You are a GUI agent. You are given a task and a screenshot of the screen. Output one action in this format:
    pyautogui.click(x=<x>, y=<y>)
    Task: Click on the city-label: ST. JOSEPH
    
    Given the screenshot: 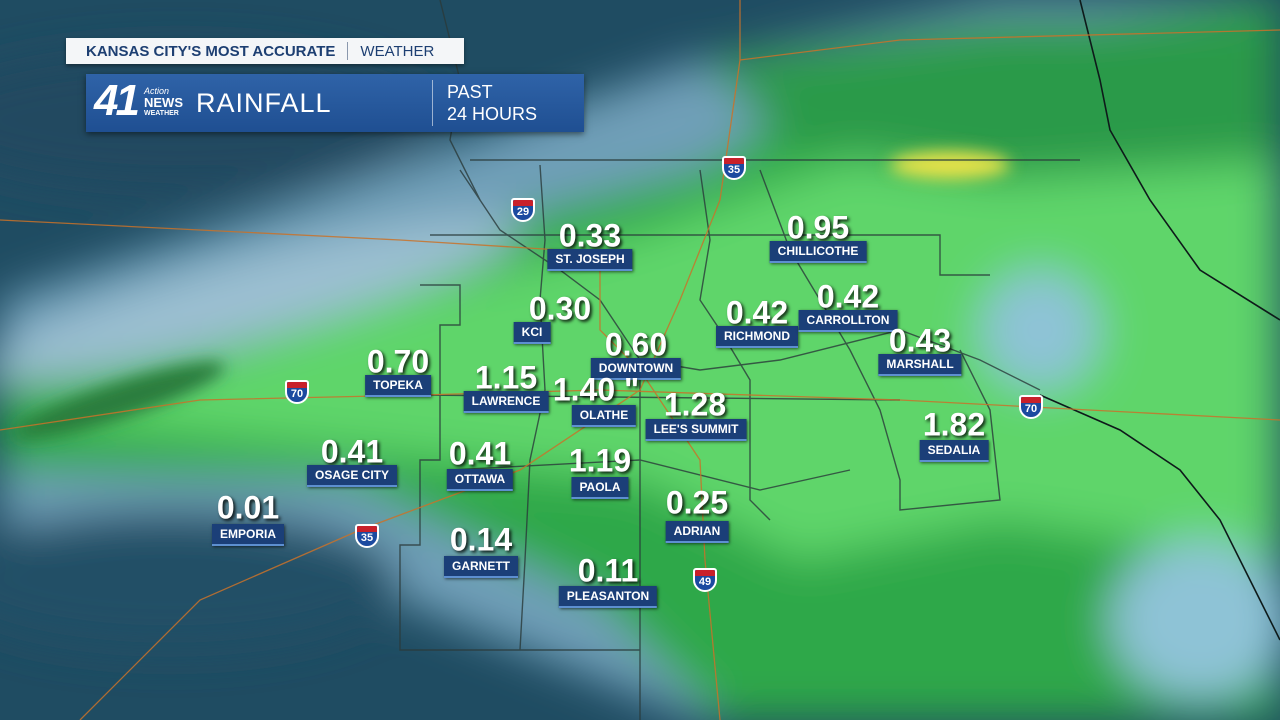 What is the action you would take?
    pyautogui.click(x=590, y=260)
    